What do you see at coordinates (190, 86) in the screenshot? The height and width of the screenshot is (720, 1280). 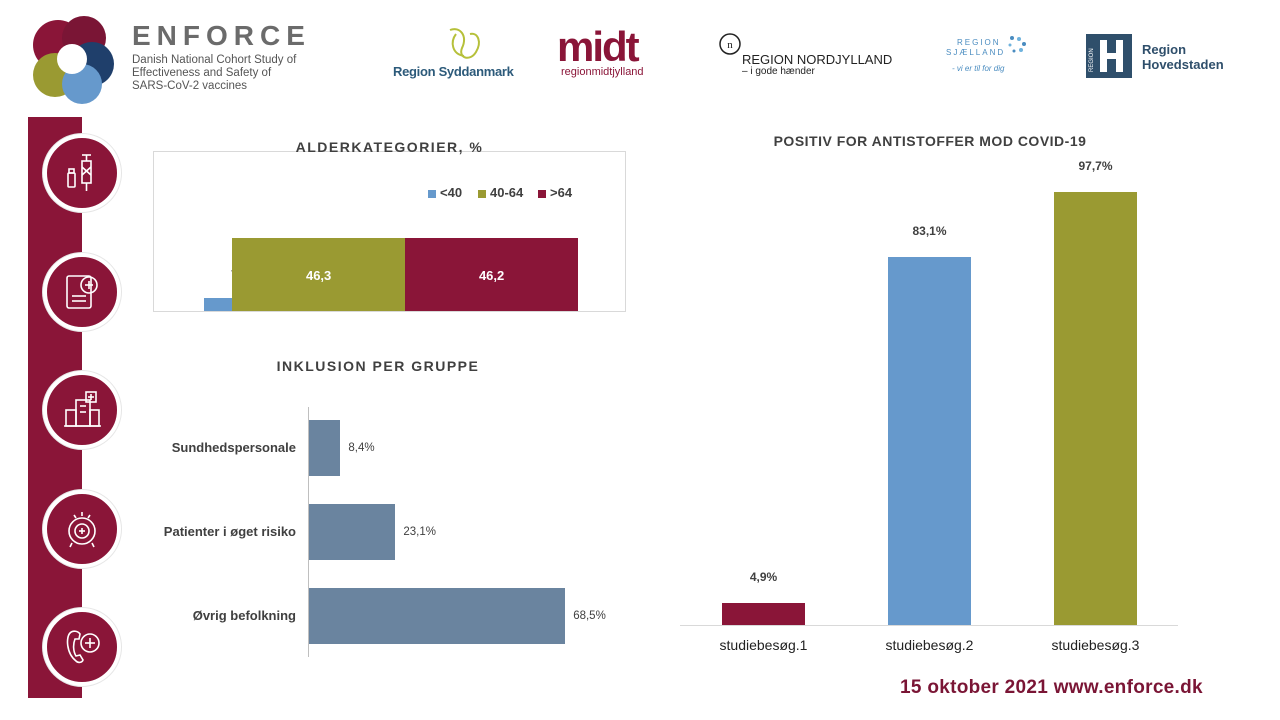 I see `brand-subtitle-line-3: SARS-CoV-2 vaccines` at bounding box center [190, 86].